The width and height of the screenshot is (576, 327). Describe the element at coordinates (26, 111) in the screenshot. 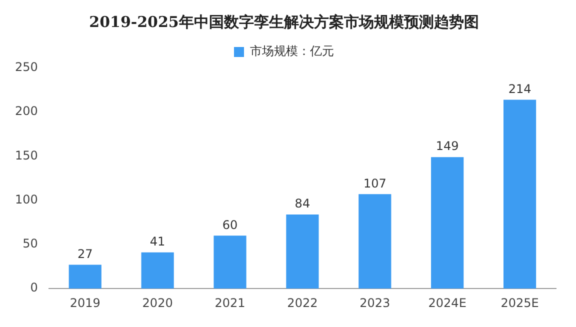

I see `y-tick-label: 200` at that location.